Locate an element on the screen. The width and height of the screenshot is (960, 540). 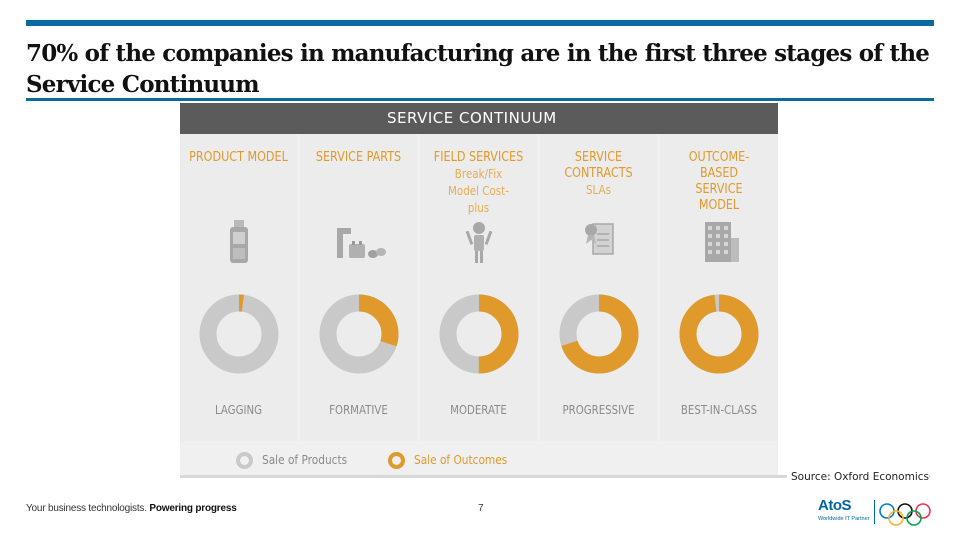
legend: Sale of Products Sale of Outcomes is located at coordinates (479, 459).